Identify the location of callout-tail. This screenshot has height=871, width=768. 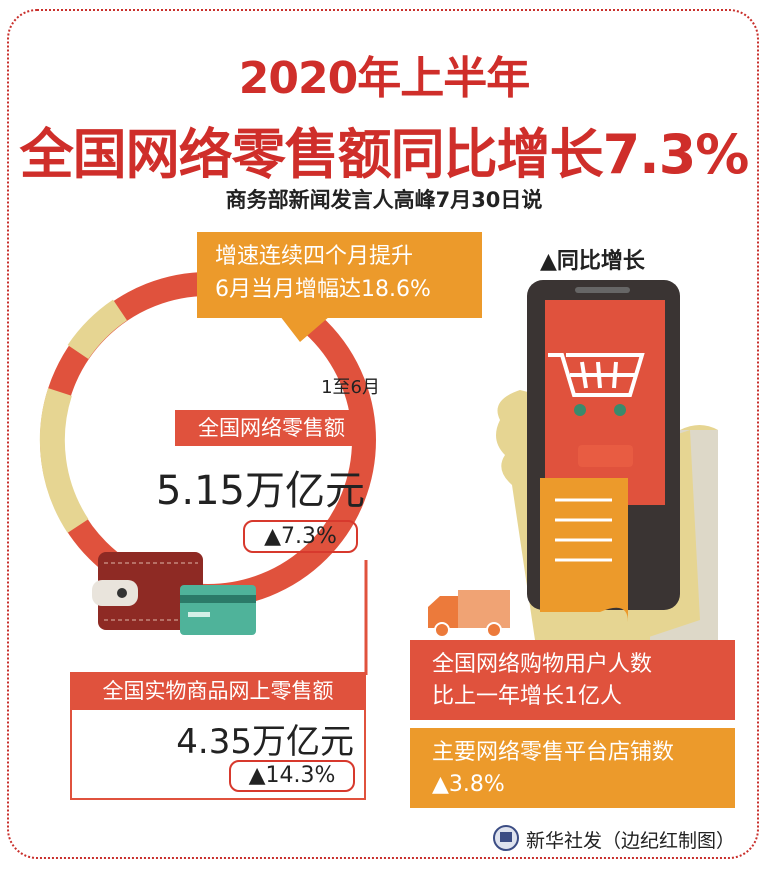
(305, 329).